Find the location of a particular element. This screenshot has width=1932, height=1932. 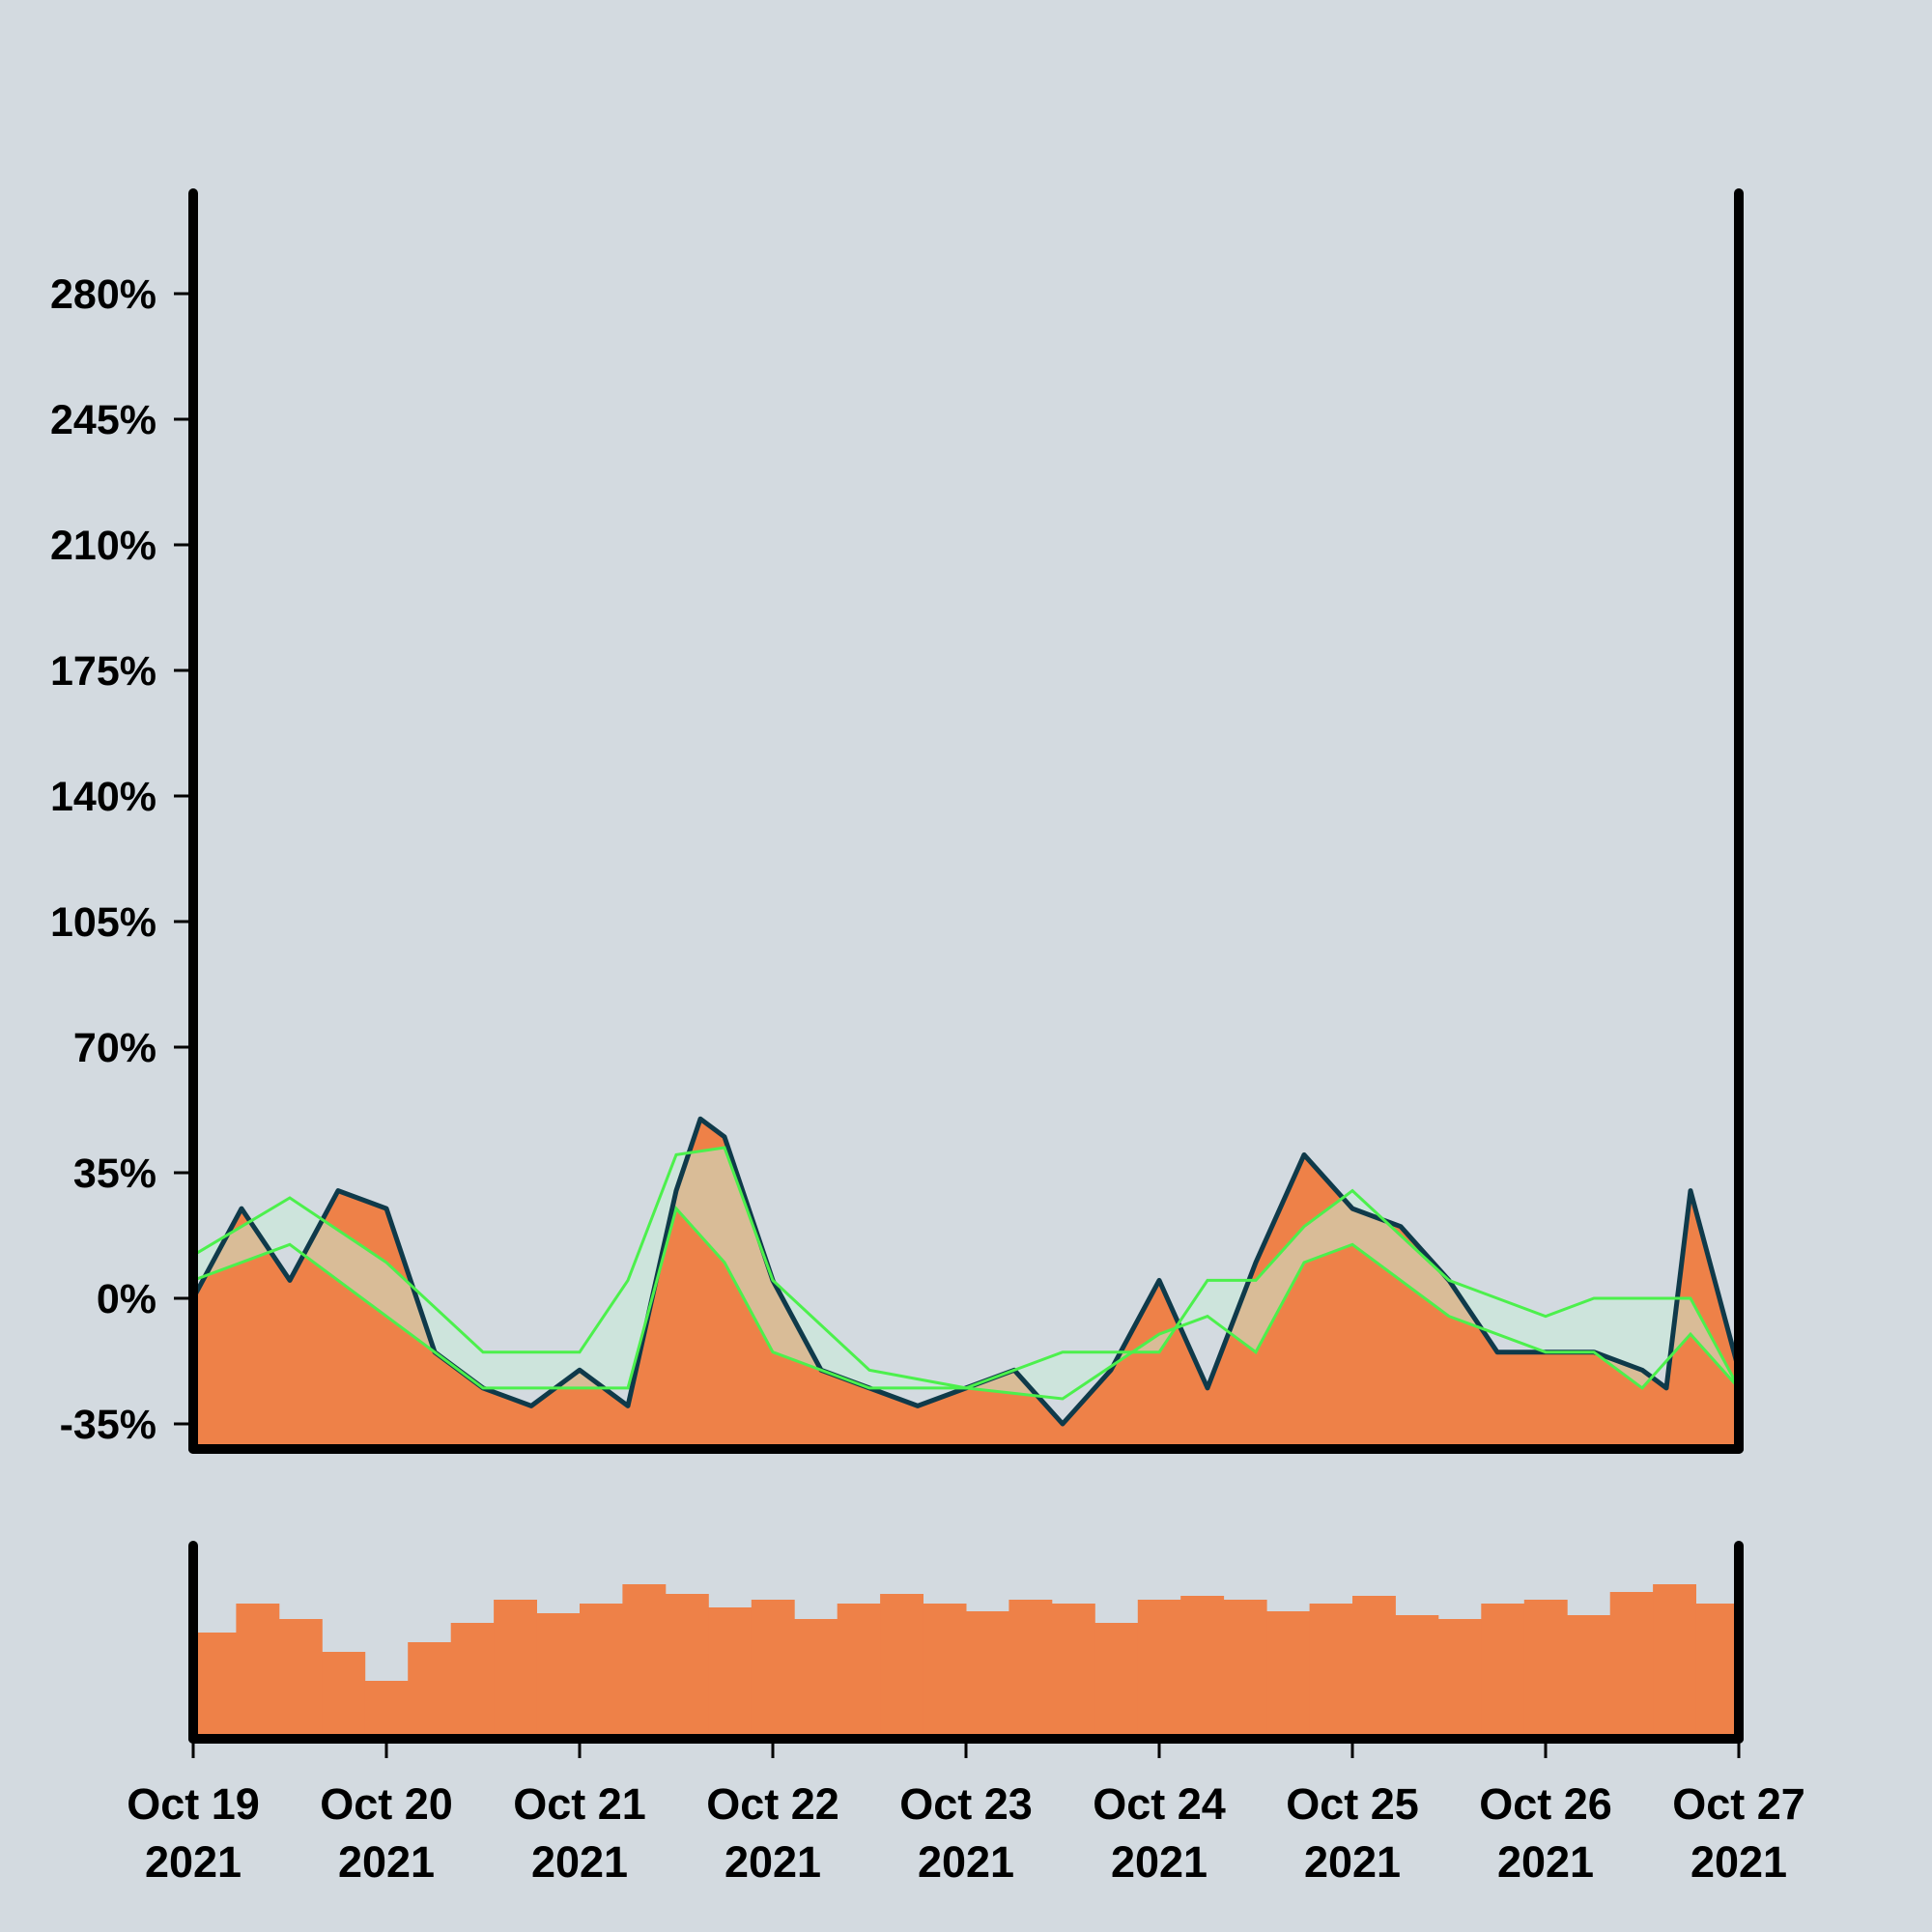

y-tick-label: 35% is located at coordinates (114, 1174).